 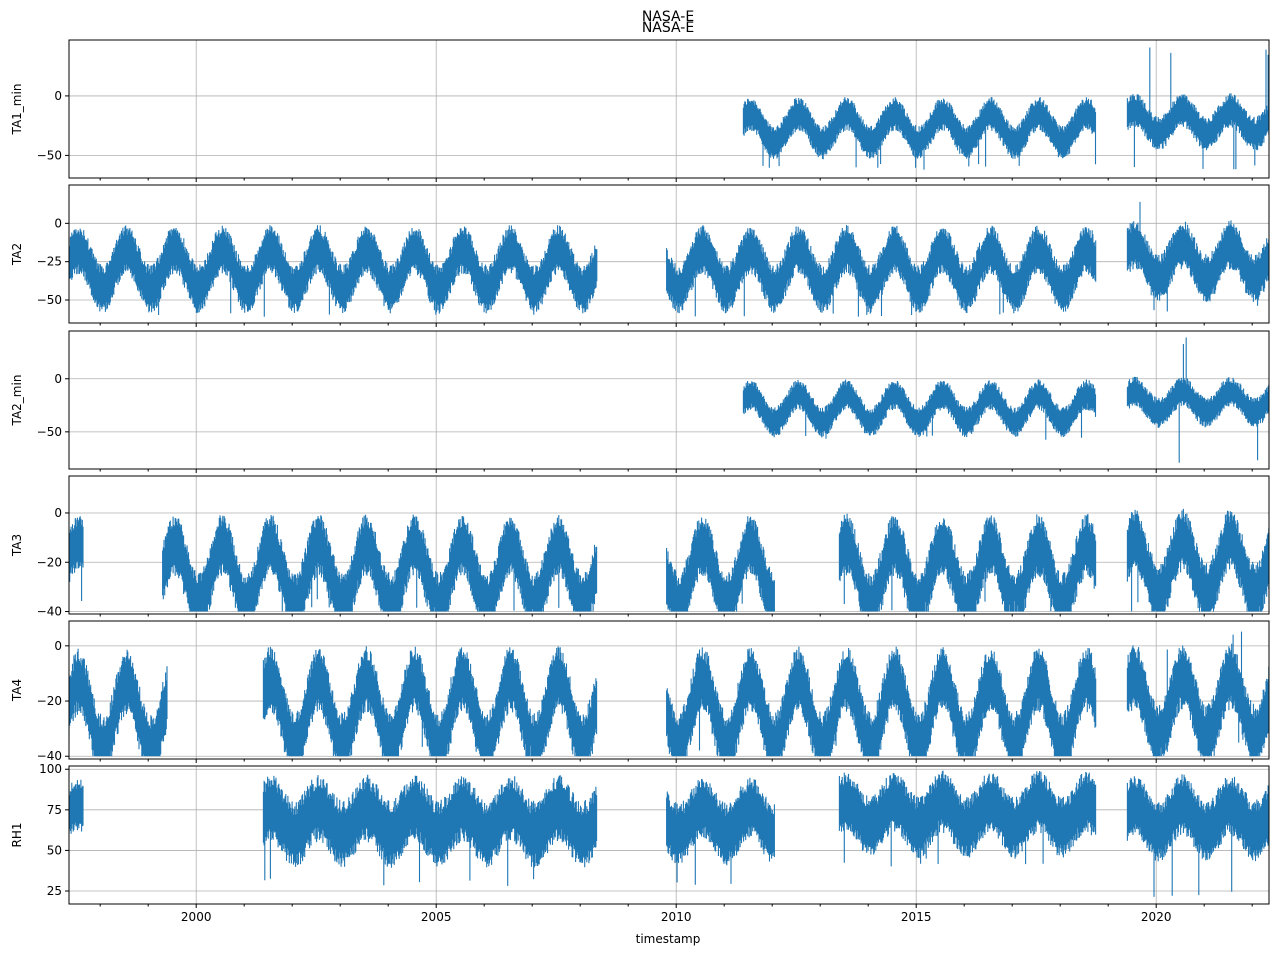 I want to click on series-line-ta2-seg2, so click(x=1197, y=256).